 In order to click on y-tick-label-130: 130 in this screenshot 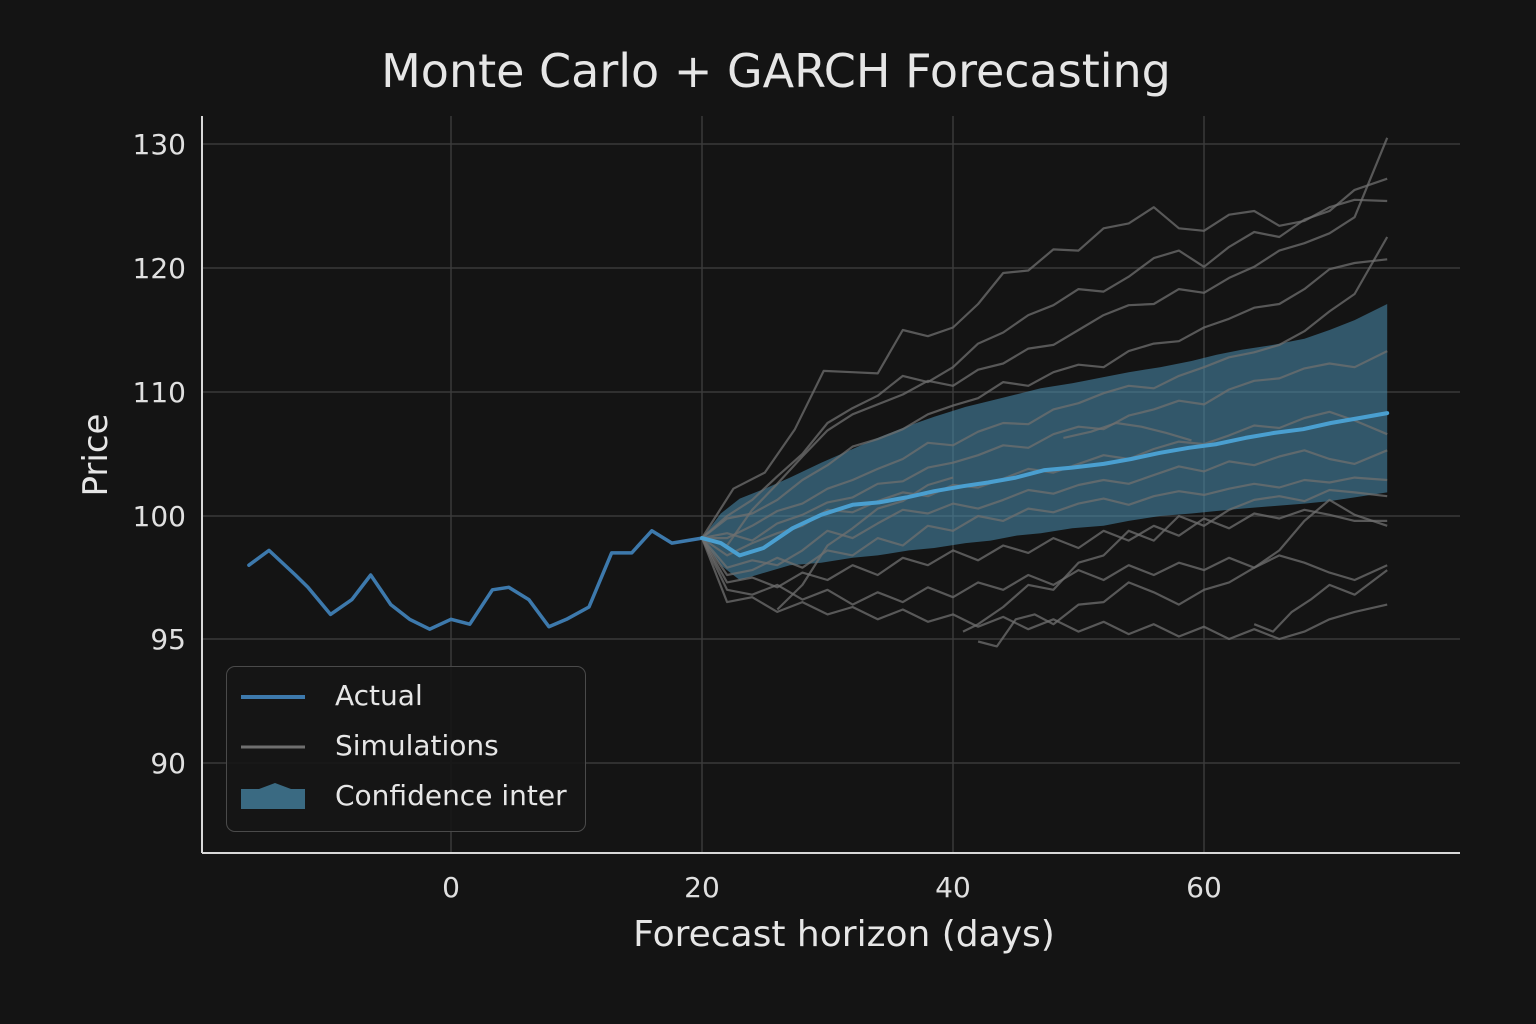, I will do `click(159, 144)`.